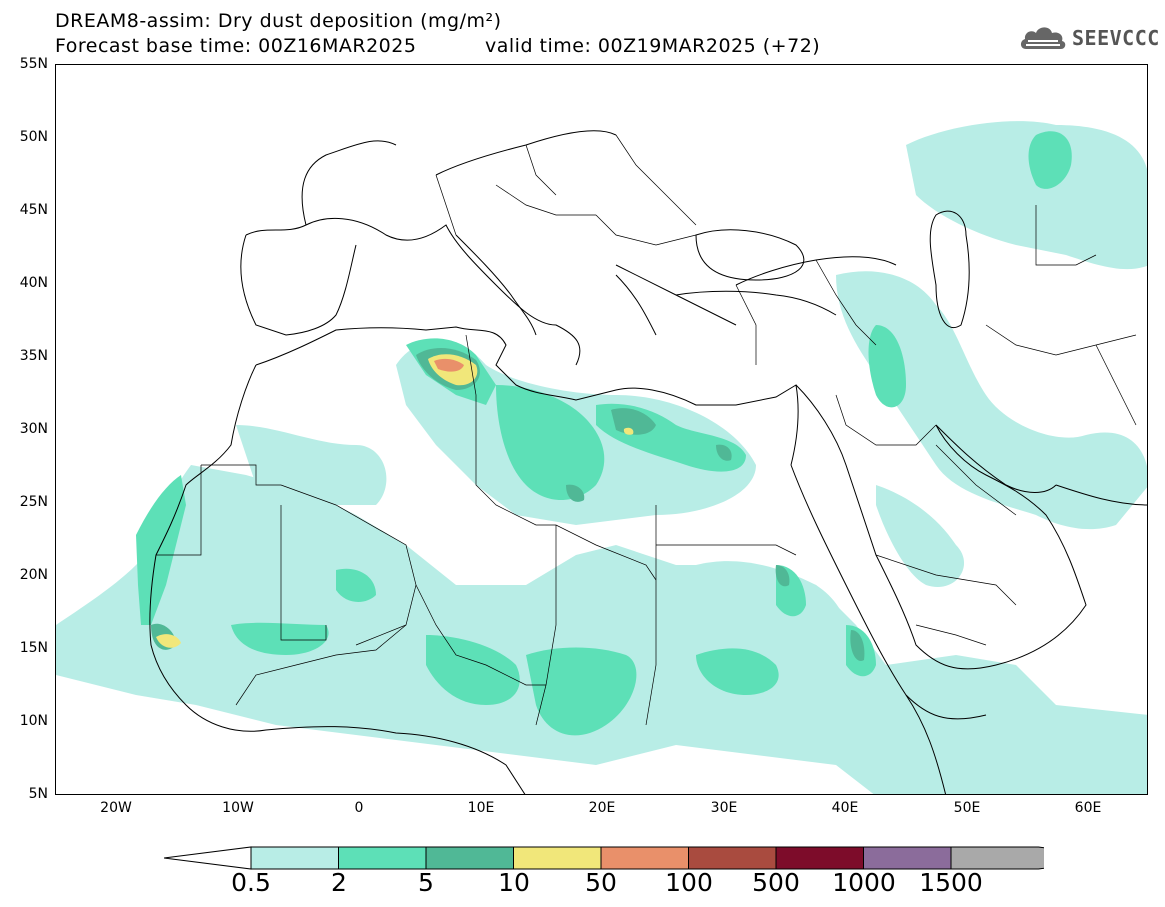  I want to click on lon-label-30e: 30E, so click(724, 808).